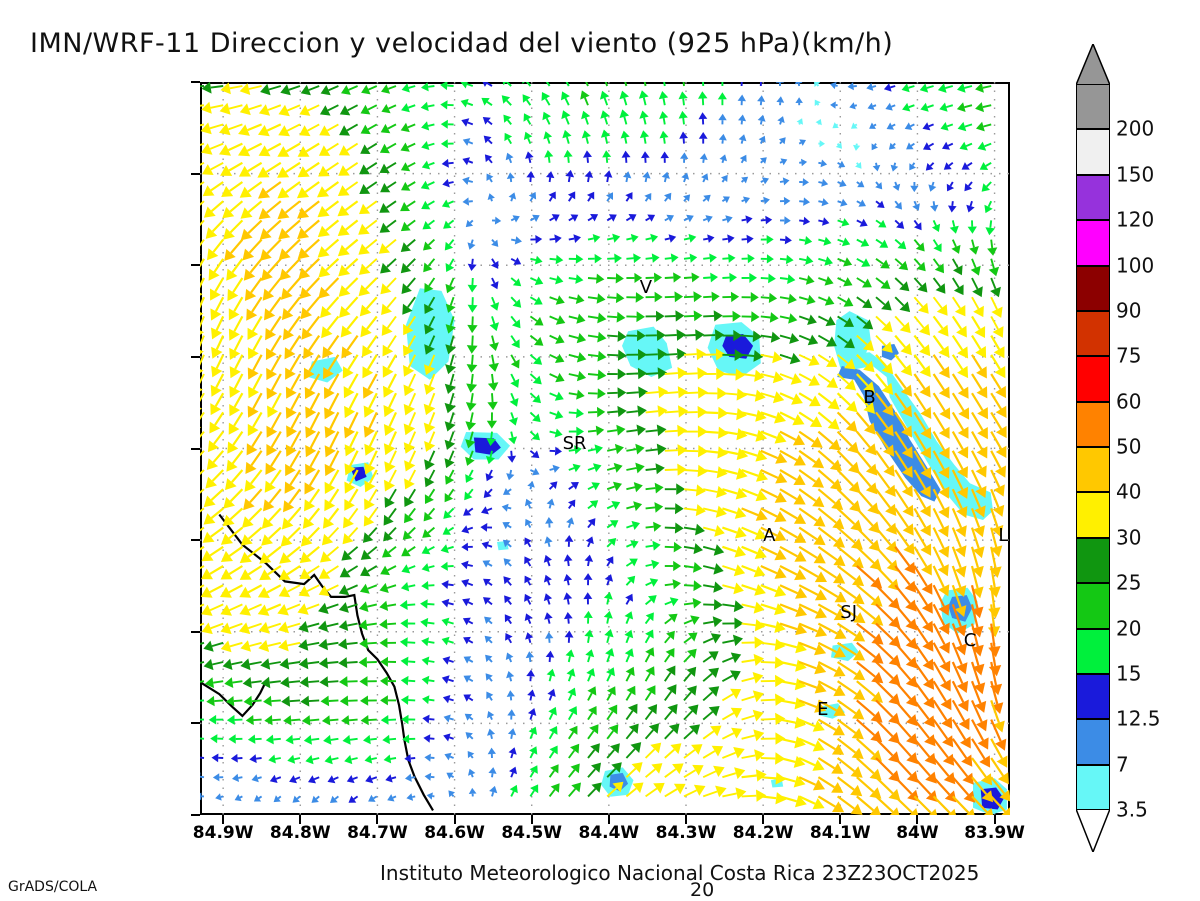 The image size is (1200, 901). What do you see at coordinates (1128, 310) in the screenshot?
I see `colorbar-tick-label: 90` at bounding box center [1128, 310].